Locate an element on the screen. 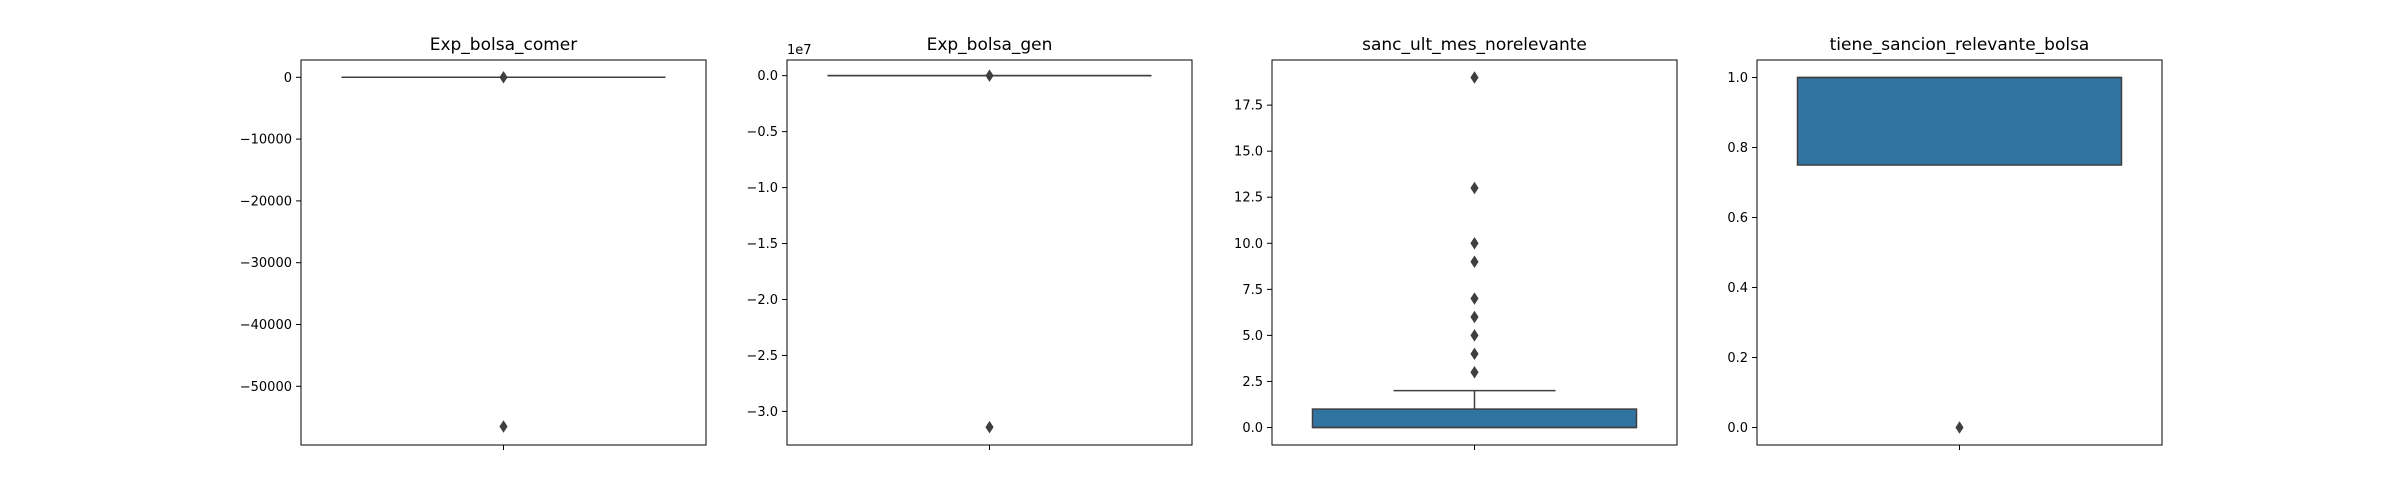 The image size is (2400, 500). y-tick-label: 1.0 is located at coordinates (1737, 78).